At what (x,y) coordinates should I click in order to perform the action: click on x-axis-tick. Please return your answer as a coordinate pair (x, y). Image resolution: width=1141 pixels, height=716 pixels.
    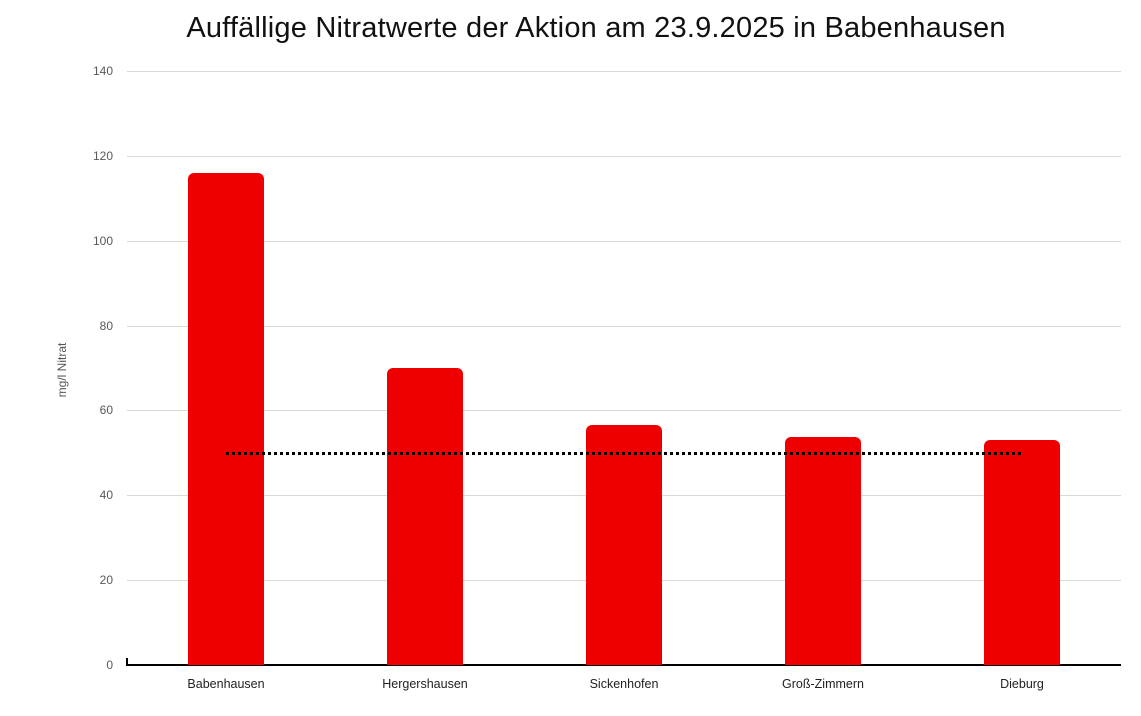
    Looking at the image, I should click on (127, 662).